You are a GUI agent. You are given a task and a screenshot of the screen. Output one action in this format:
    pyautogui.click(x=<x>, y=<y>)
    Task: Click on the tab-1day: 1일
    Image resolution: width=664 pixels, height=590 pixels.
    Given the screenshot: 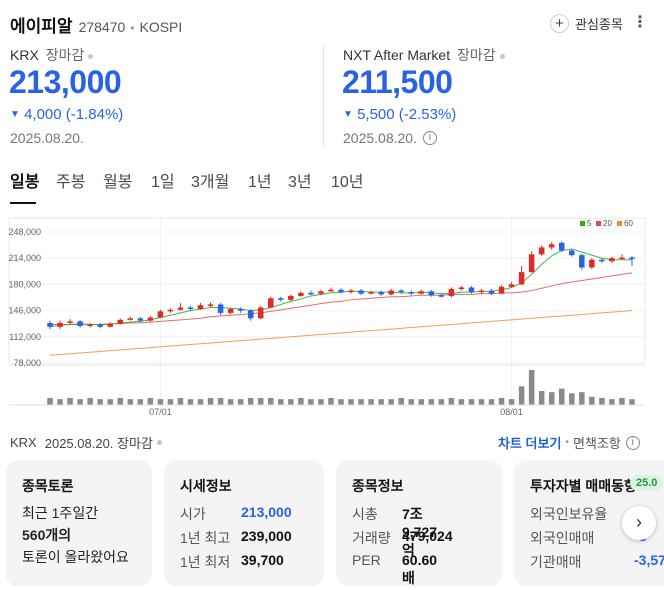 What is the action you would take?
    pyautogui.click(x=163, y=182)
    